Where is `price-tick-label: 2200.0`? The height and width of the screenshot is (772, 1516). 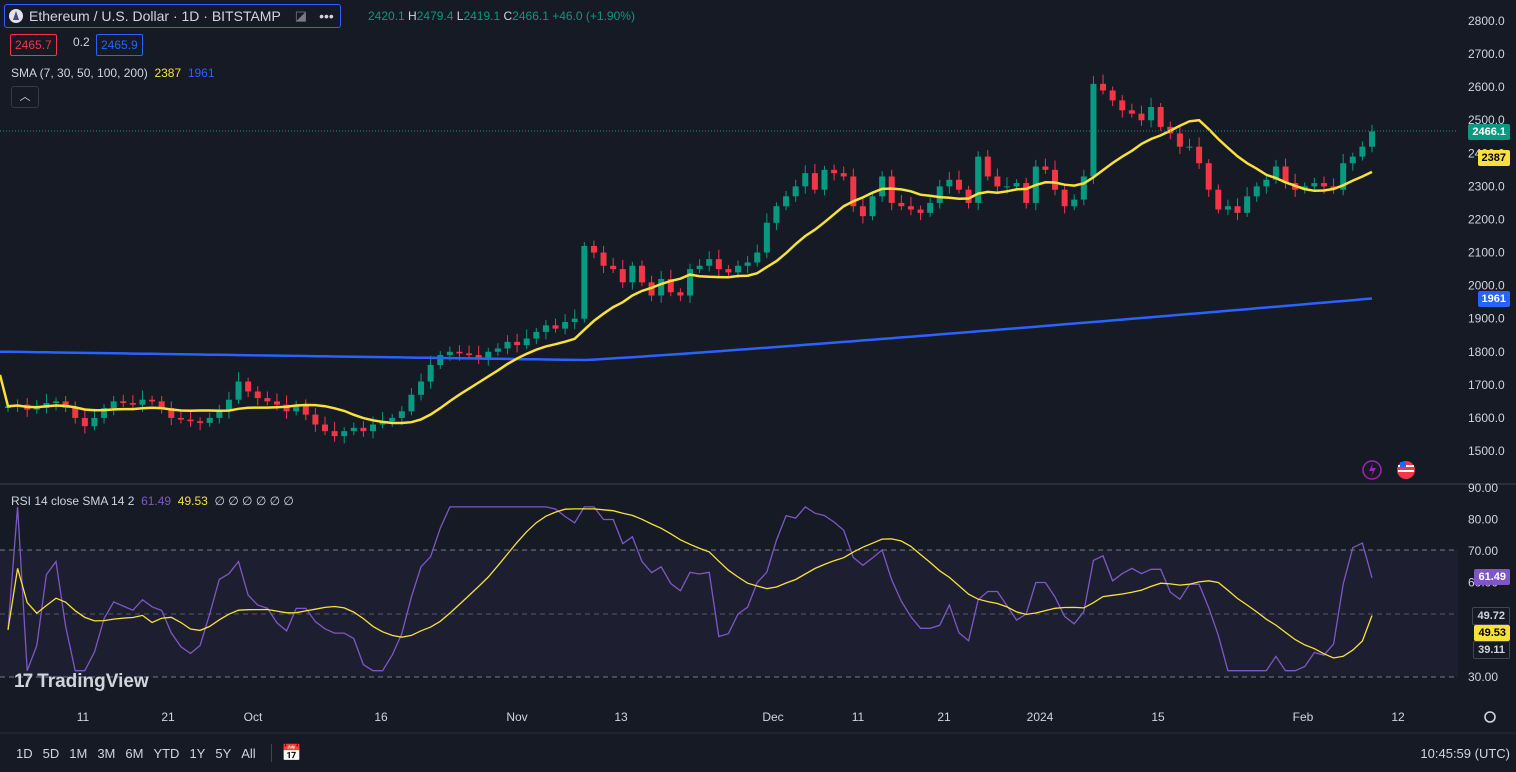 price-tick-label: 2200.0 is located at coordinates (1486, 219).